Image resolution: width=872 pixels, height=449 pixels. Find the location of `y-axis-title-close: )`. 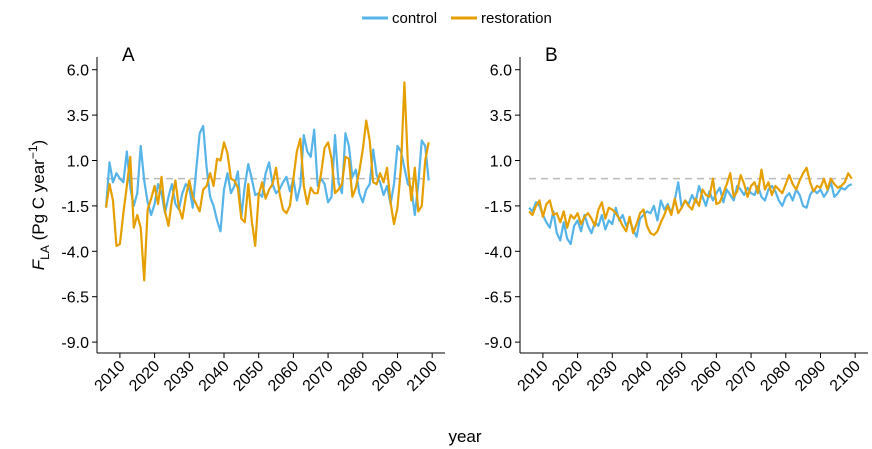

y-axis-title-close: ) is located at coordinates (38, 143).